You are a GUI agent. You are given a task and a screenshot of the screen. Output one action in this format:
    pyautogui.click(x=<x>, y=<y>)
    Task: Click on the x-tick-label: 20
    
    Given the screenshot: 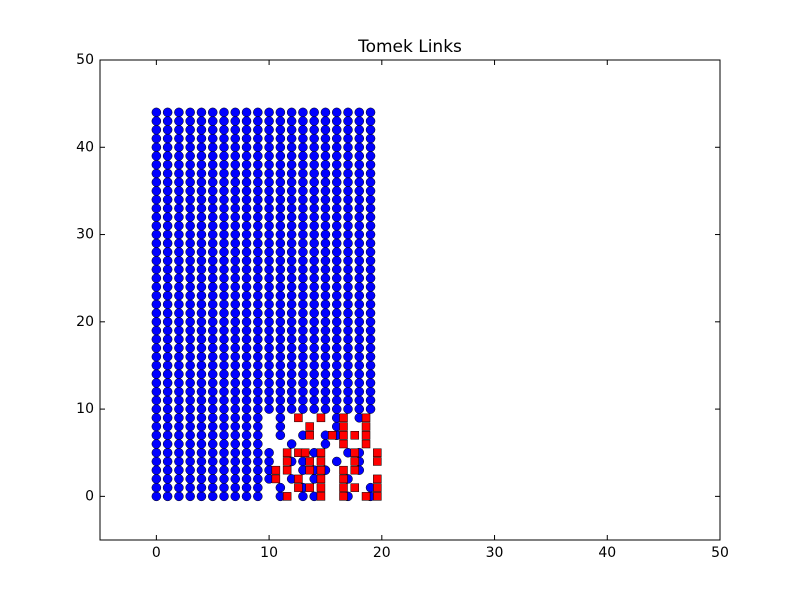 What is the action you would take?
    pyautogui.click(x=382, y=553)
    